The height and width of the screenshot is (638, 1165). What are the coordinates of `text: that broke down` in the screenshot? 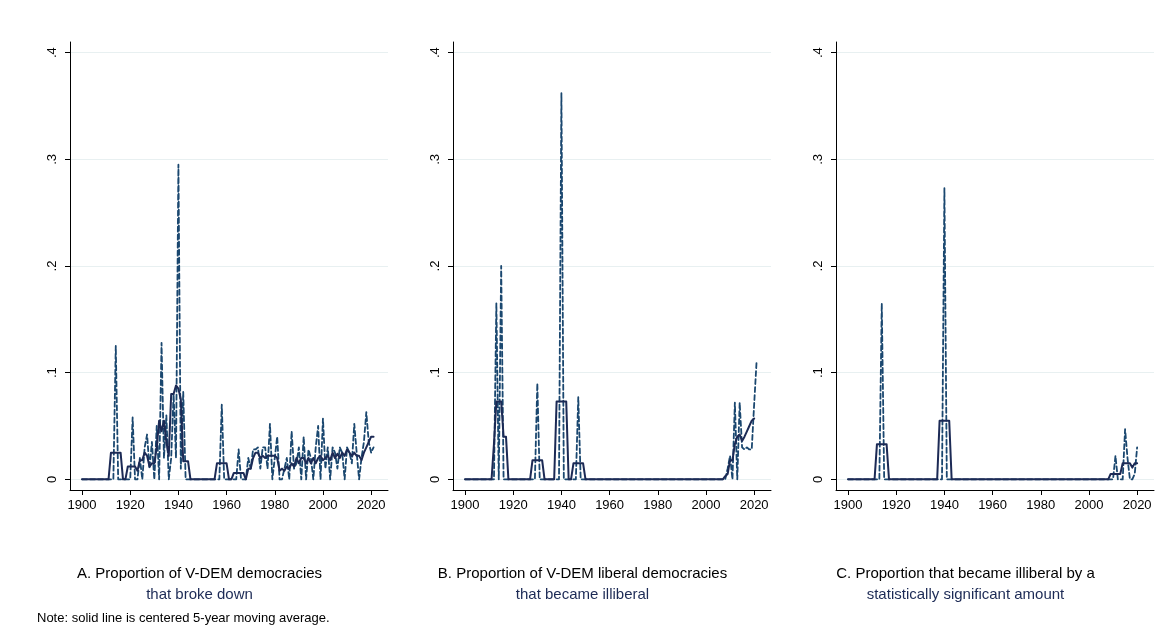 It's located at (199, 593).